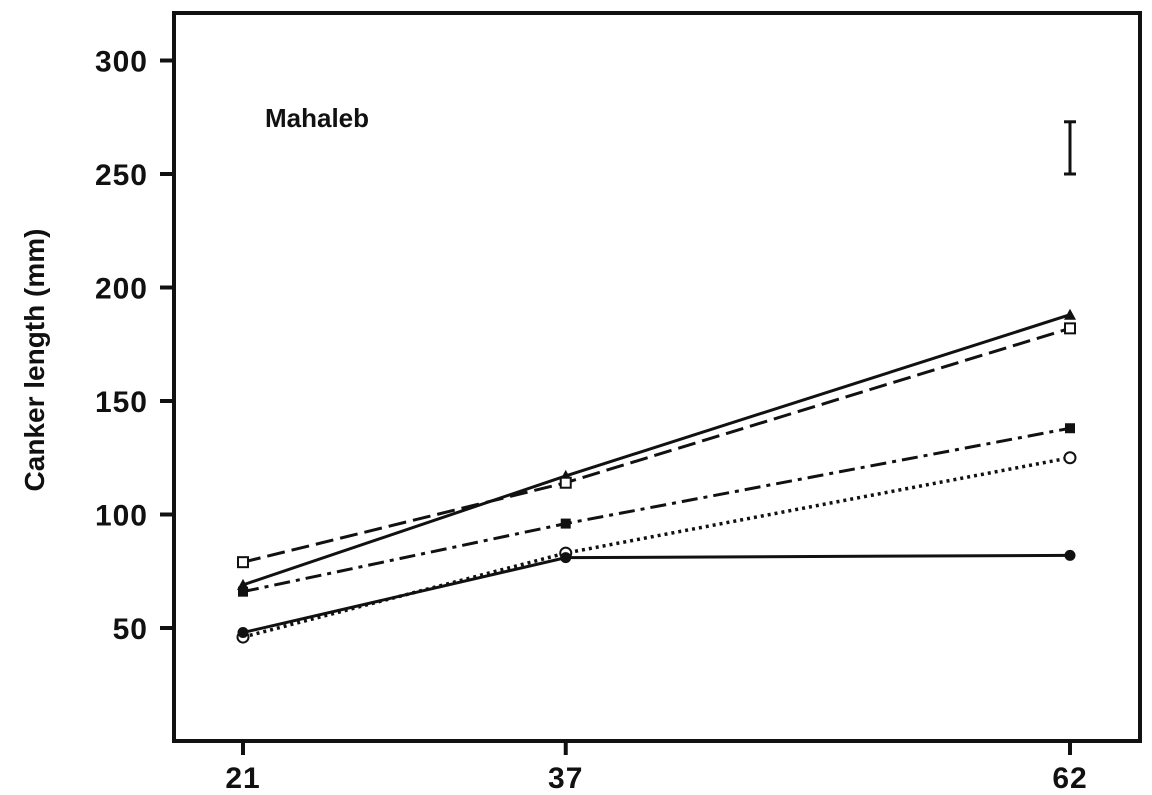 The image size is (1152, 795). I want to click on y-tick-label: 100, so click(121, 516).